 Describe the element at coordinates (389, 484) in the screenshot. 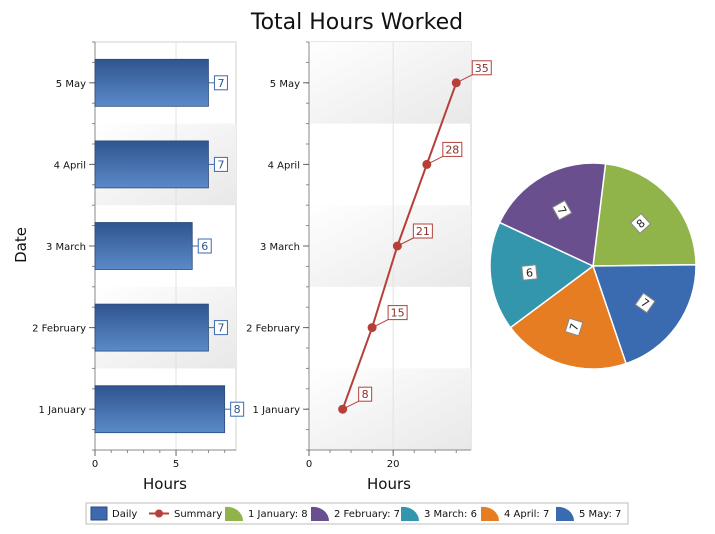

I see `line-x-axis-title: Hours` at that location.